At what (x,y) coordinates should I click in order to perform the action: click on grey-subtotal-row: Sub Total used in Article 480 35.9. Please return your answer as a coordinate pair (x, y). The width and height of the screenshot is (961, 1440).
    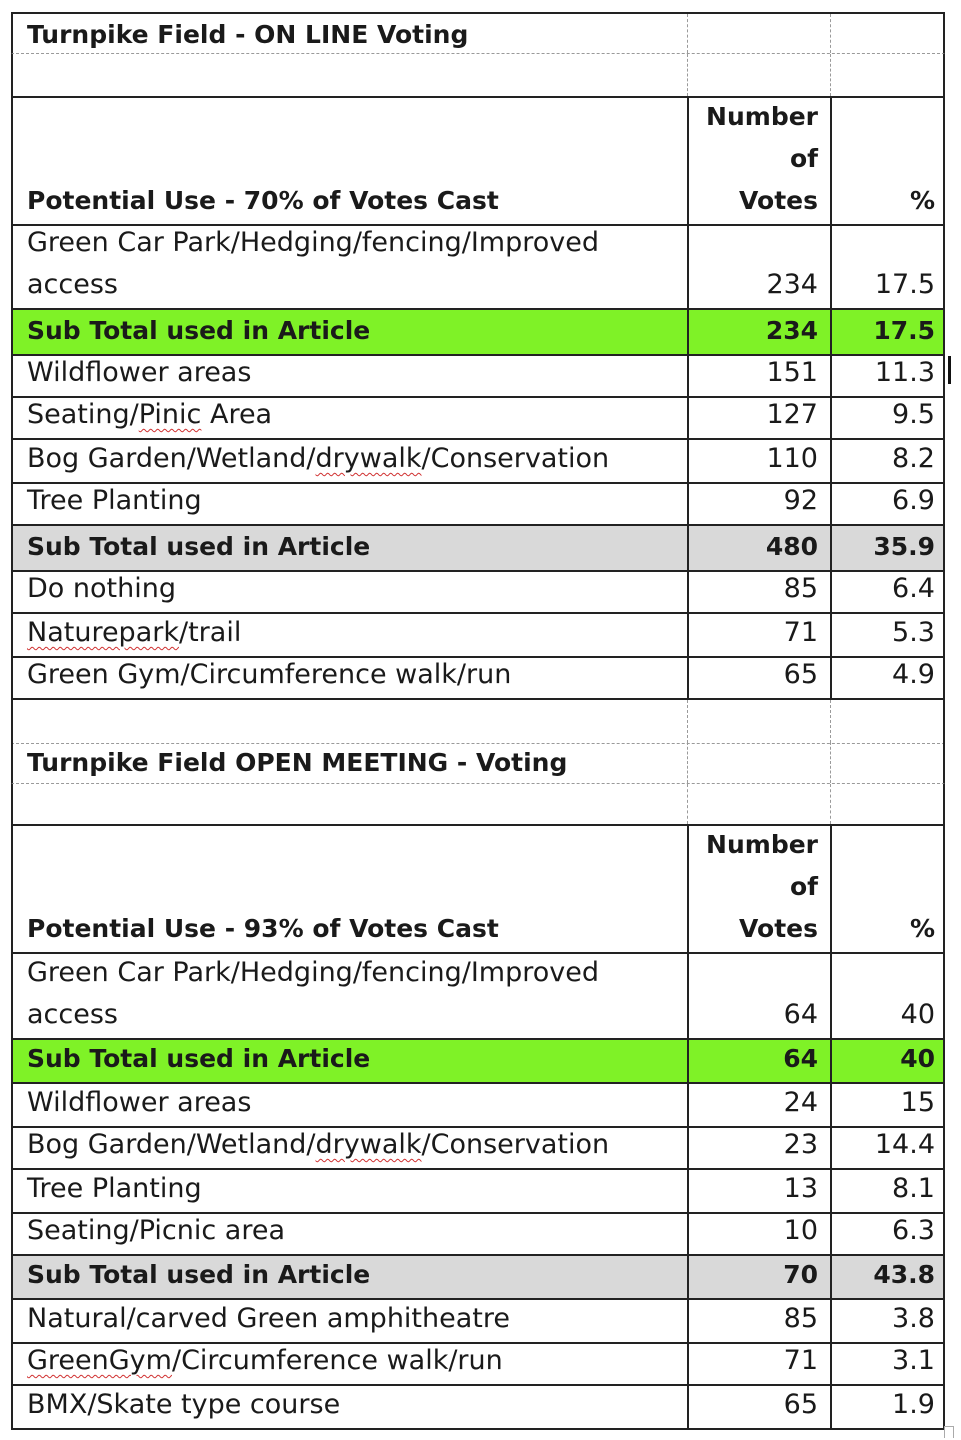
    Looking at the image, I should click on (478, 549).